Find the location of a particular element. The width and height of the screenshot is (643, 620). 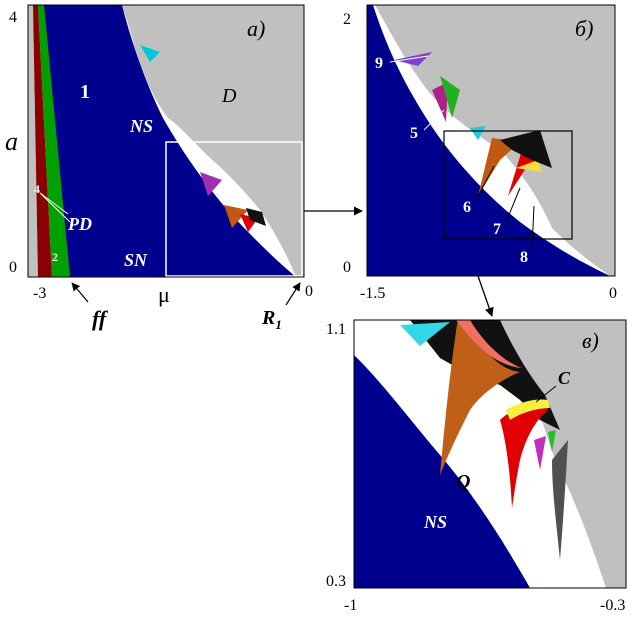

tongue-cyan-c is located at coordinates (425, 334).